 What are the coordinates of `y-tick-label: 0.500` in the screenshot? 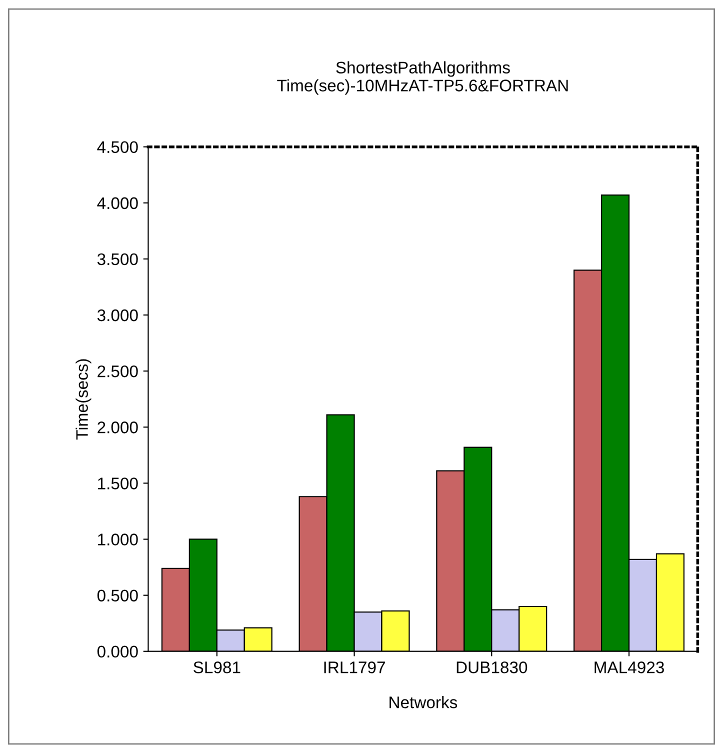 It's located at (117, 596).